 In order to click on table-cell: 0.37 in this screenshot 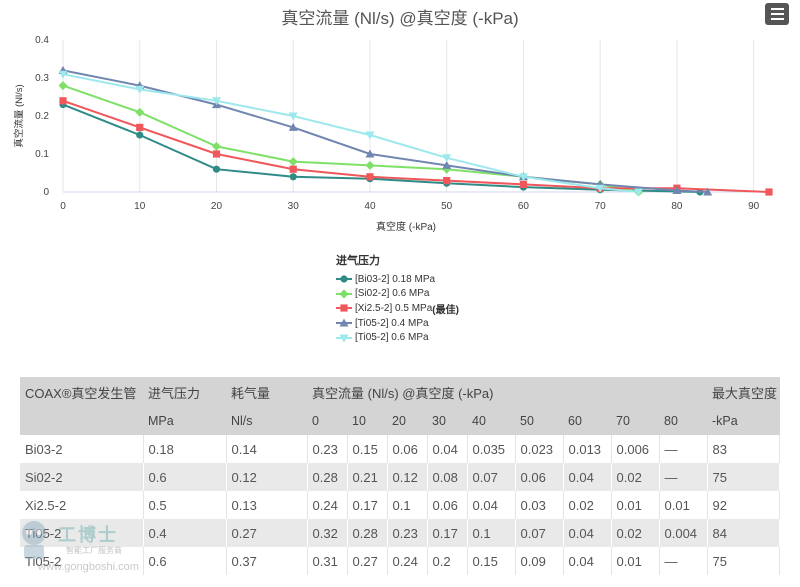, I will do `click(267, 561)`.